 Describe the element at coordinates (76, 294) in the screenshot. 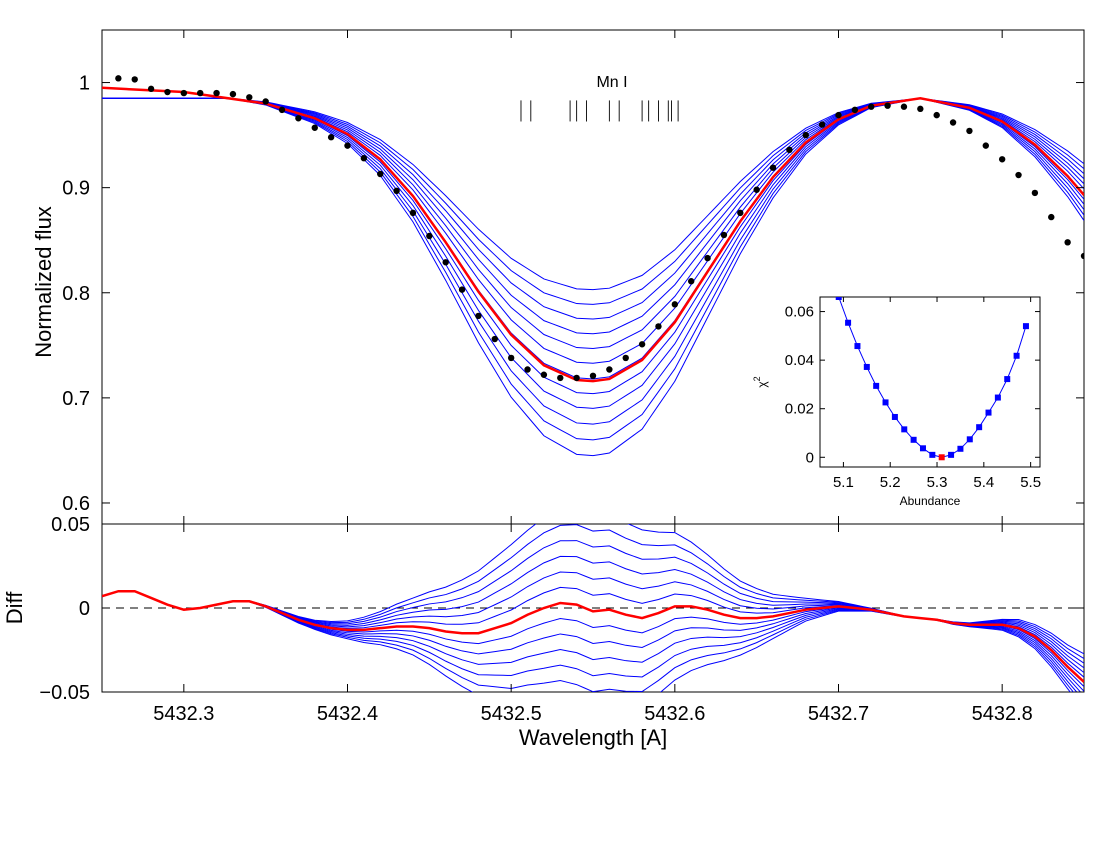

I see `flux-y-tick-label: 0.8` at that location.